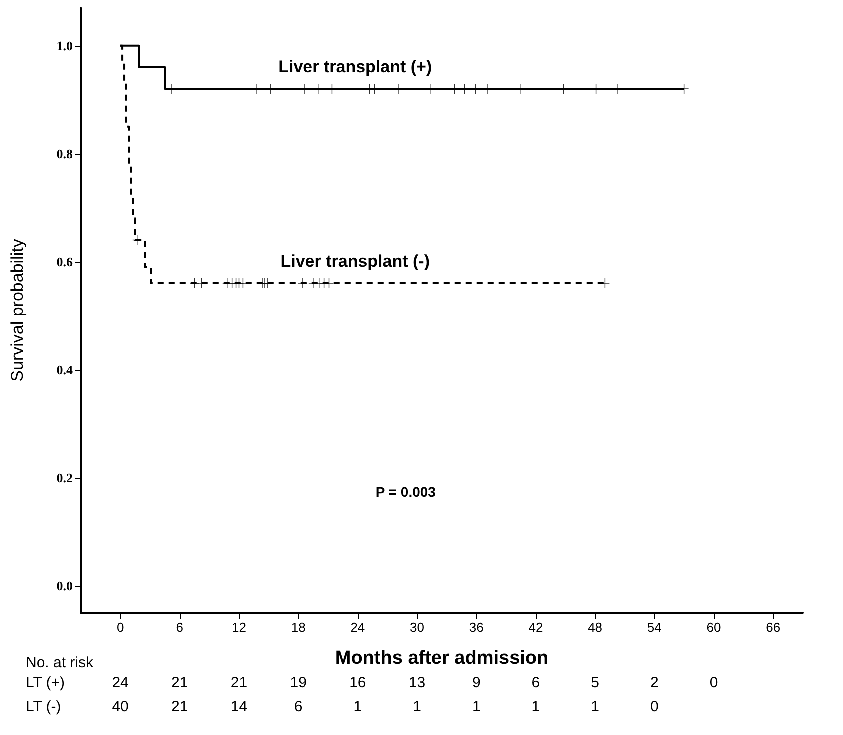 This screenshot has height=735, width=843. Describe the element at coordinates (355, 67) in the screenshot. I see `series-label: Liver transplant (+)` at that location.